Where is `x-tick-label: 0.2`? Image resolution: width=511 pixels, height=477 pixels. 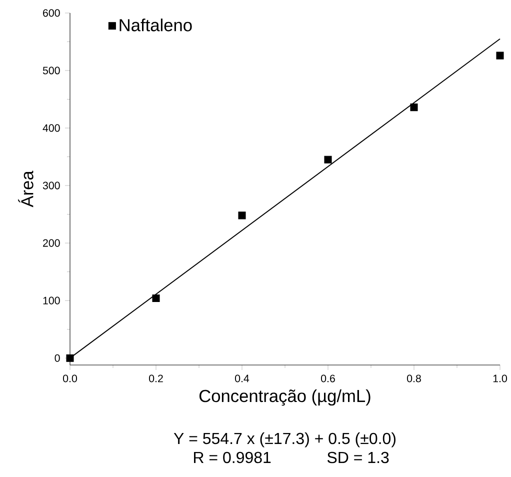 x-tick-label: 0.2 is located at coordinates (156, 378).